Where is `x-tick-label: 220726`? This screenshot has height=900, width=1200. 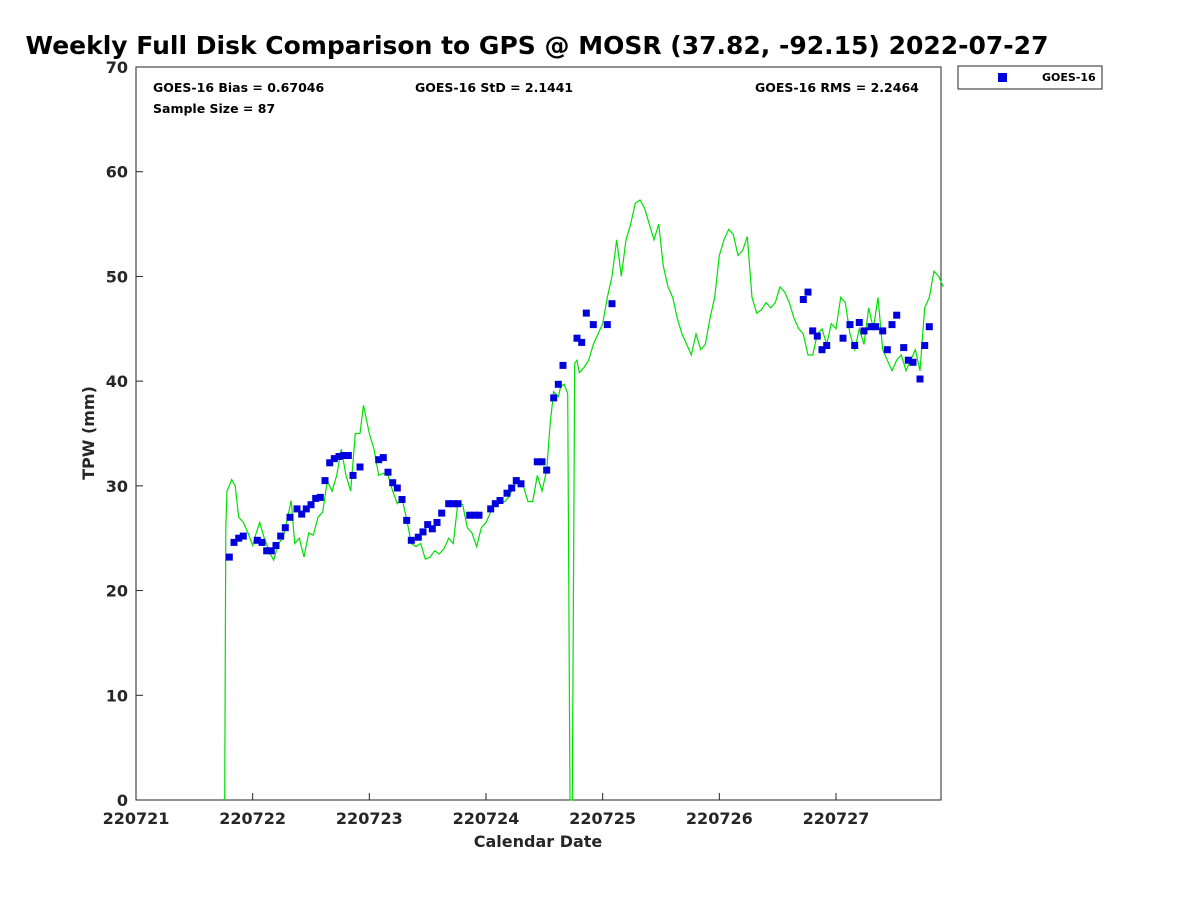
x-tick-label: 220726 is located at coordinates (719, 818).